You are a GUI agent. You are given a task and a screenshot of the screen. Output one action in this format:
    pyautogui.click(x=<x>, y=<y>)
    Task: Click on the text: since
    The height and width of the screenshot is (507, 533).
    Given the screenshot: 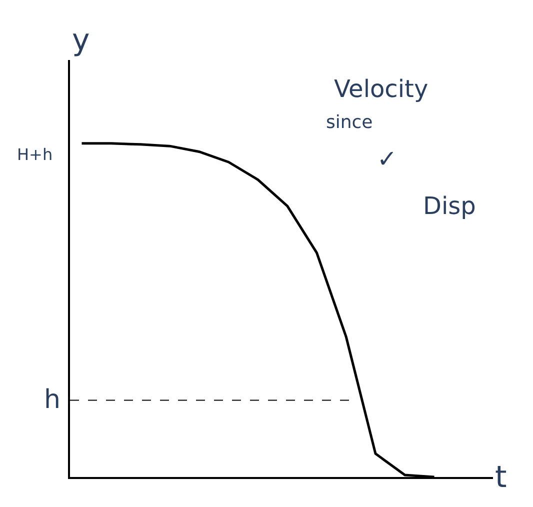 What is the action you would take?
    pyautogui.click(x=349, y=122)
    